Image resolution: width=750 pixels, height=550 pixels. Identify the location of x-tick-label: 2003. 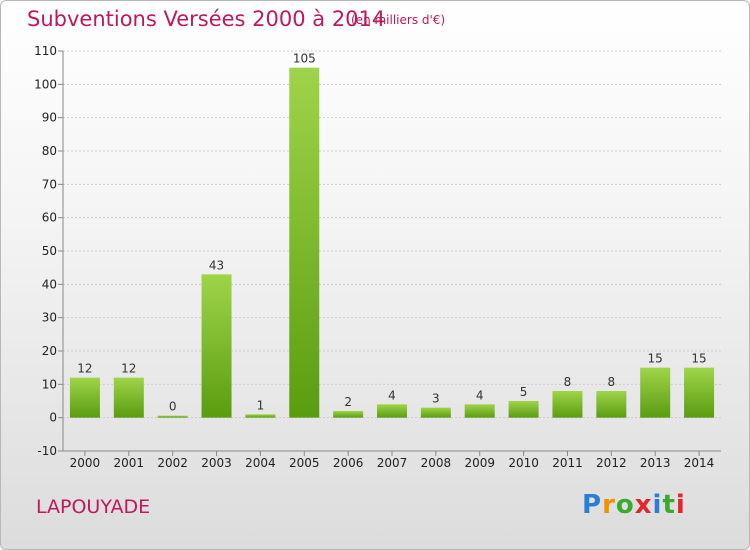
(216, 463).